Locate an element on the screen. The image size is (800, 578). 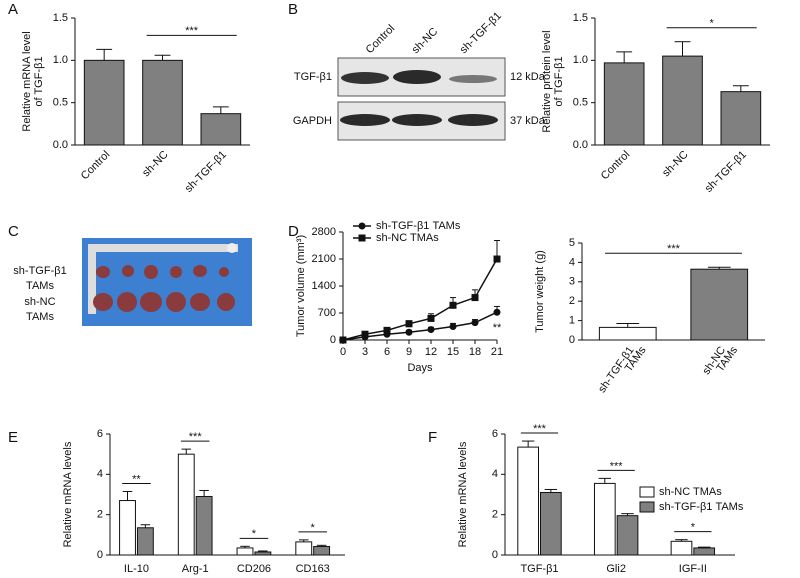
y-tick-label: 3 is located at coordinates (572, 282).